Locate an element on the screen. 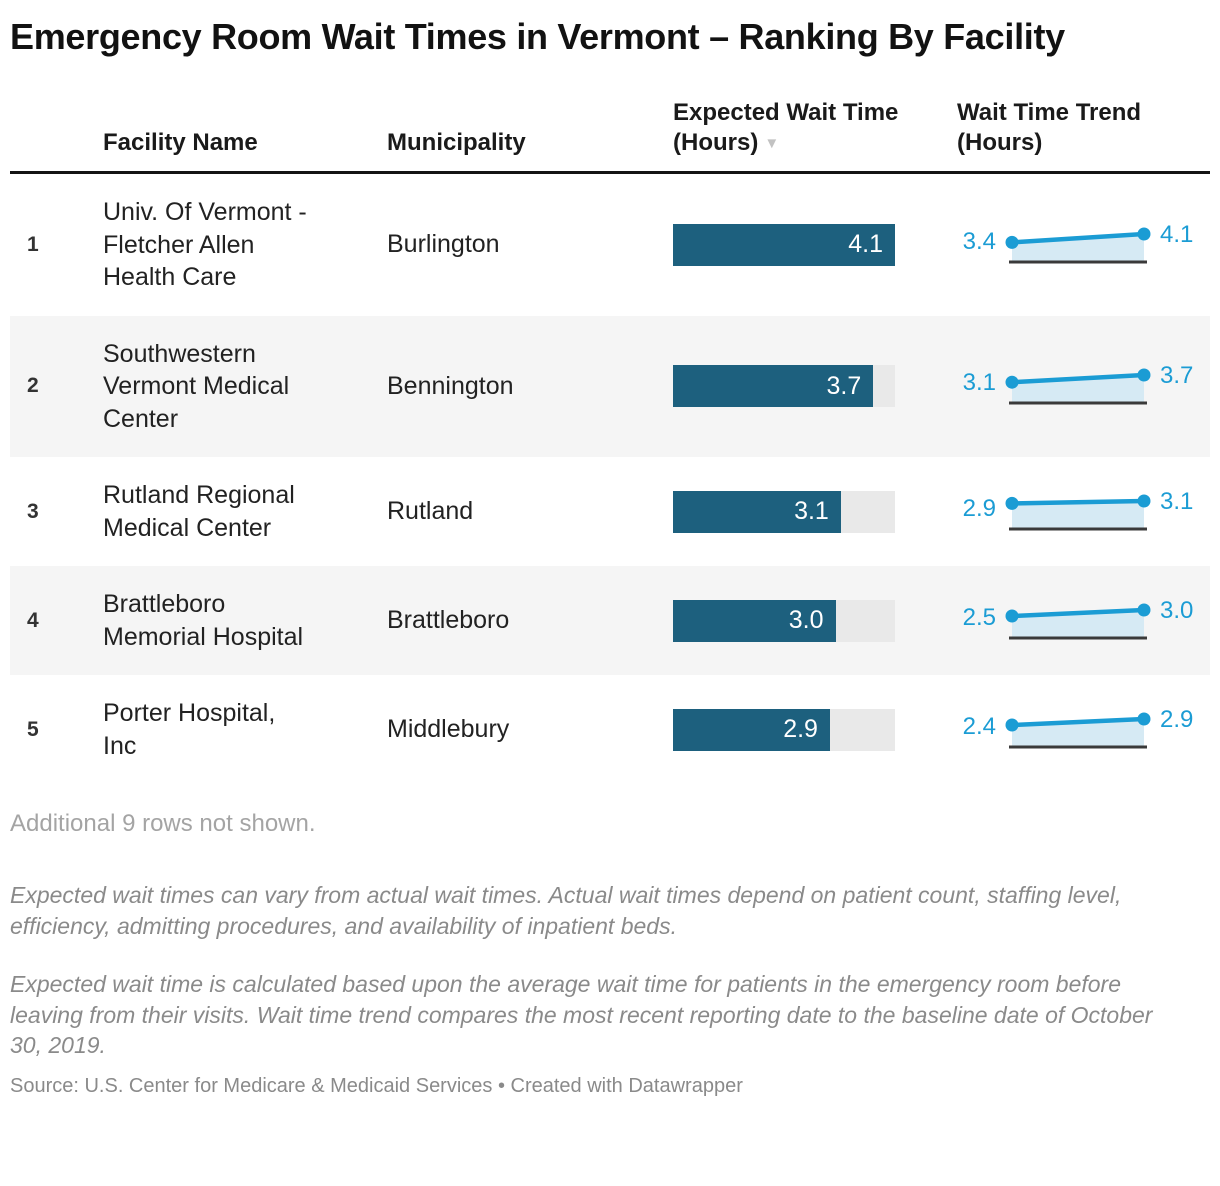 Image resolution: width=1220 pixels, height=1186 pixels. wait-time-bar: 3.0 is located at coordinates (754, 620).